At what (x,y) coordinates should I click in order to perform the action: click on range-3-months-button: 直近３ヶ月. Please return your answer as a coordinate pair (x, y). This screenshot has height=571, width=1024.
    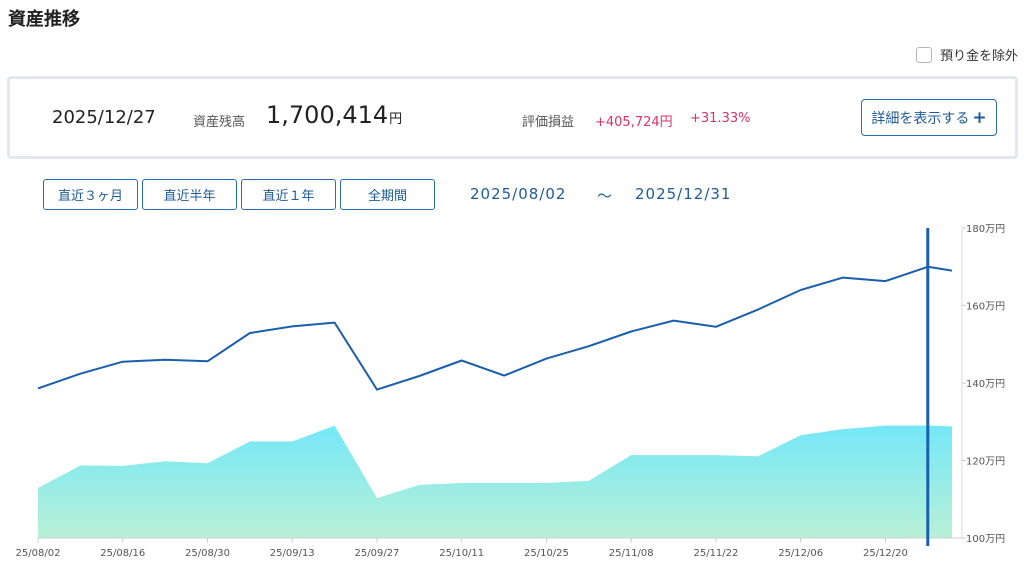
    Looking at the image, I should click on (90, 194).